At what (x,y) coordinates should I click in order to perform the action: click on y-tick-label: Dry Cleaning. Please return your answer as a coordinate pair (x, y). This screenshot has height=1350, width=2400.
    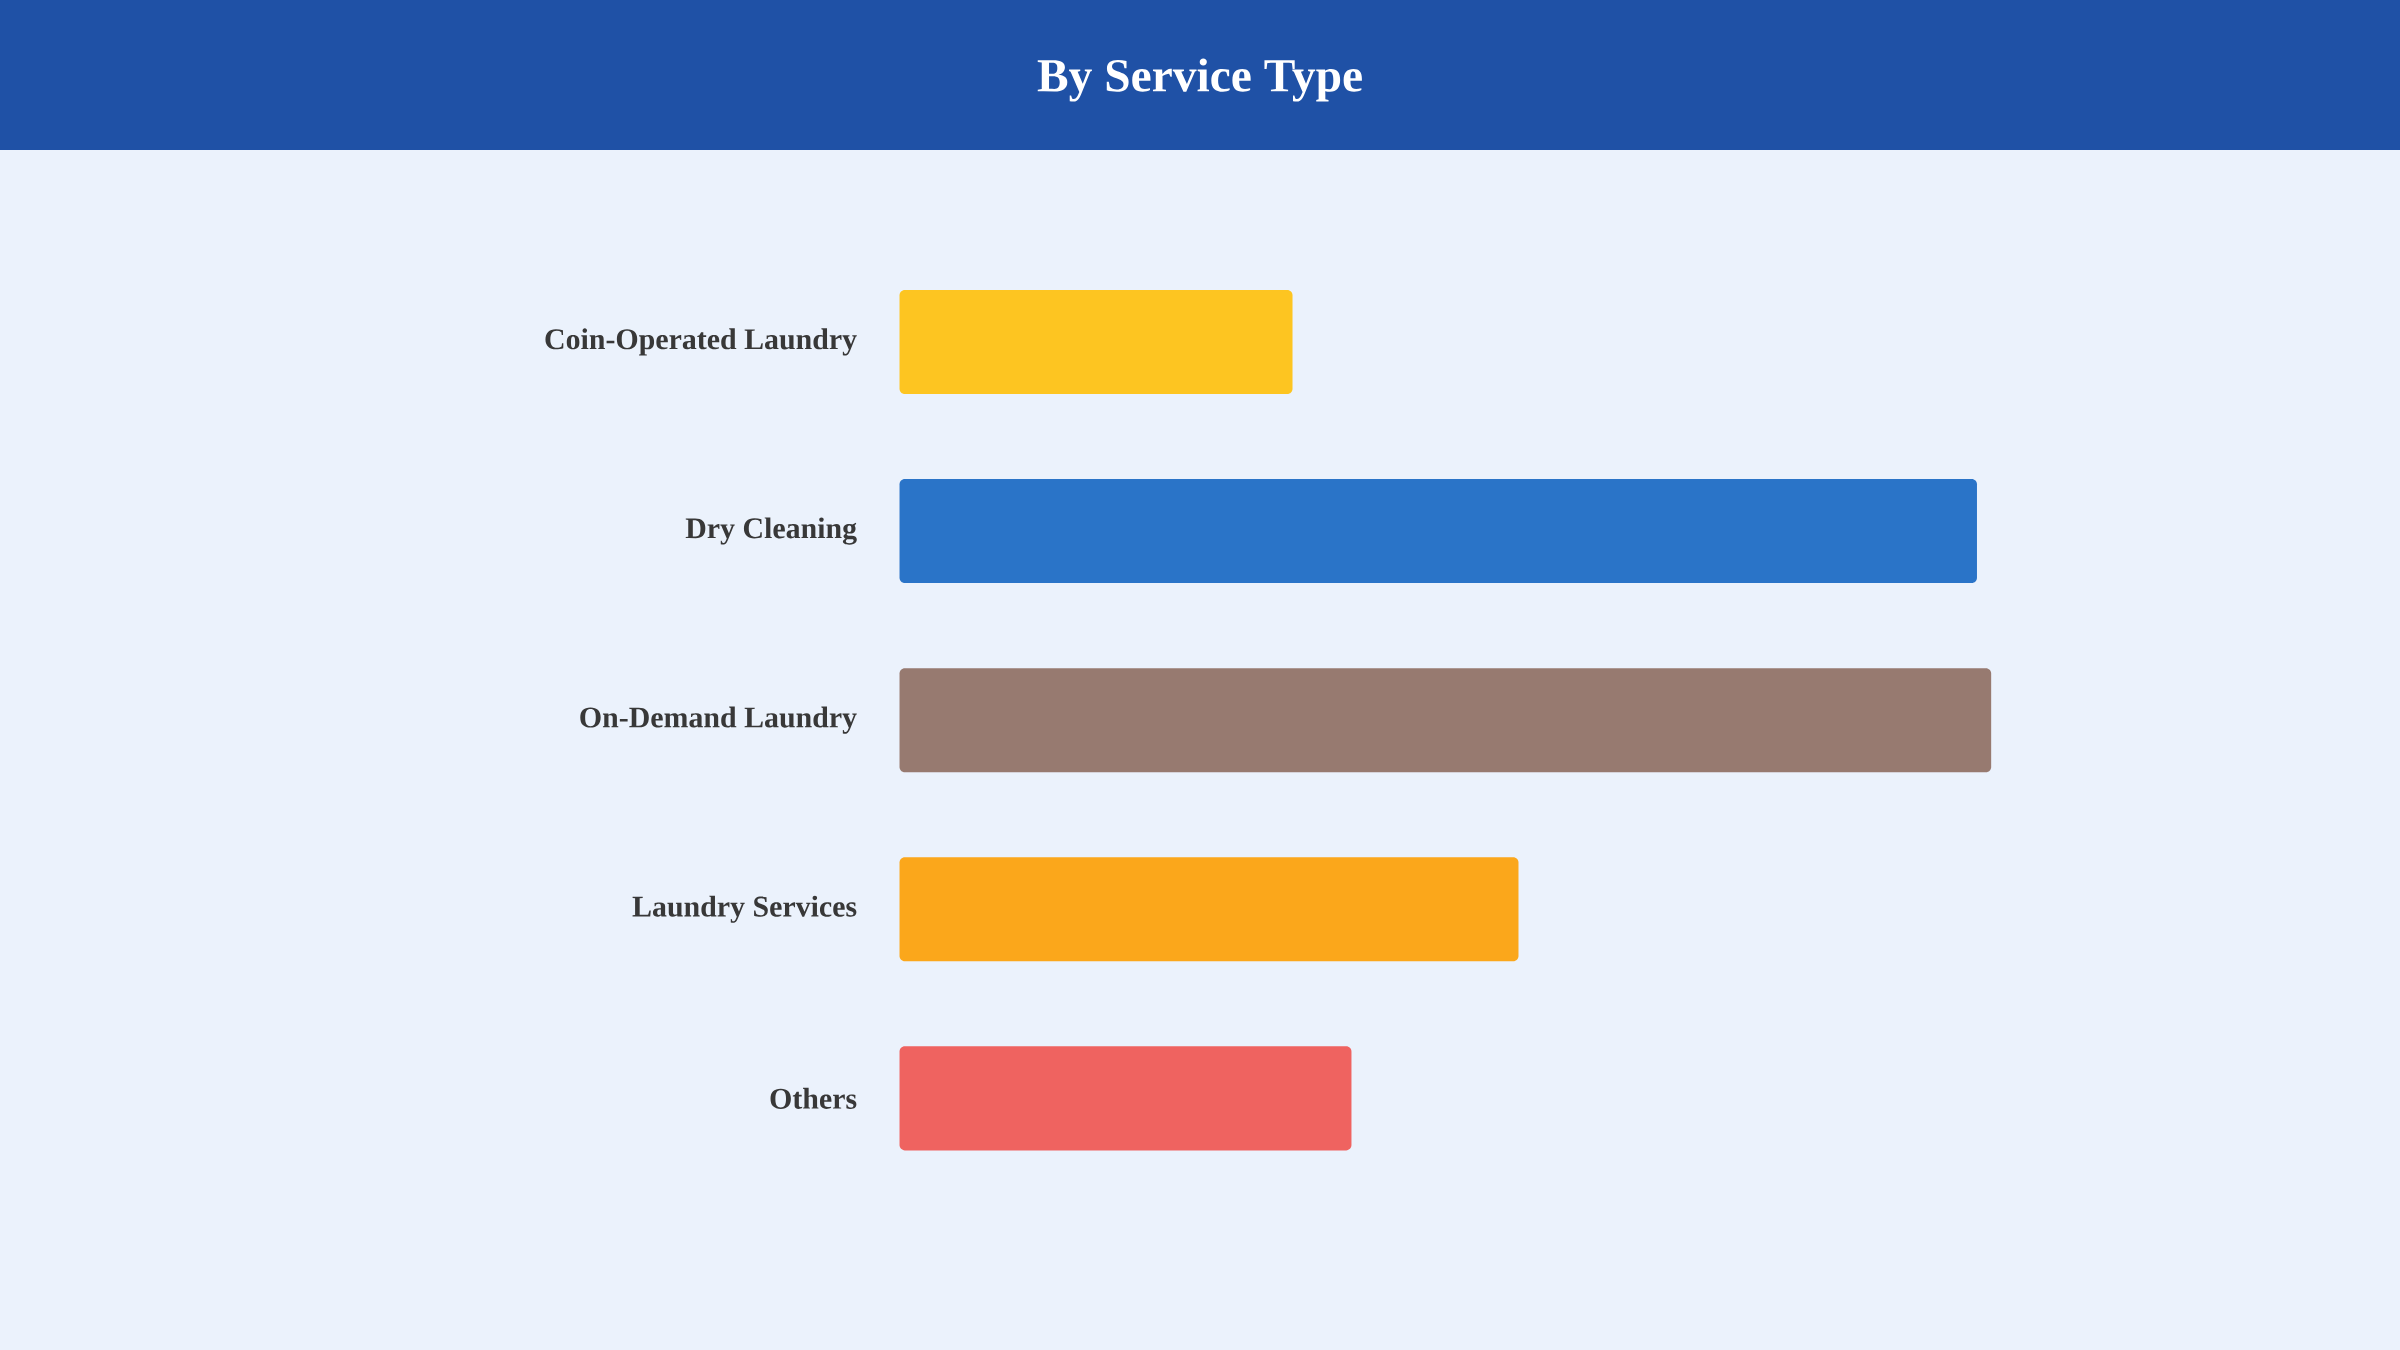
    Looking at the image, I should click on (771, 531).